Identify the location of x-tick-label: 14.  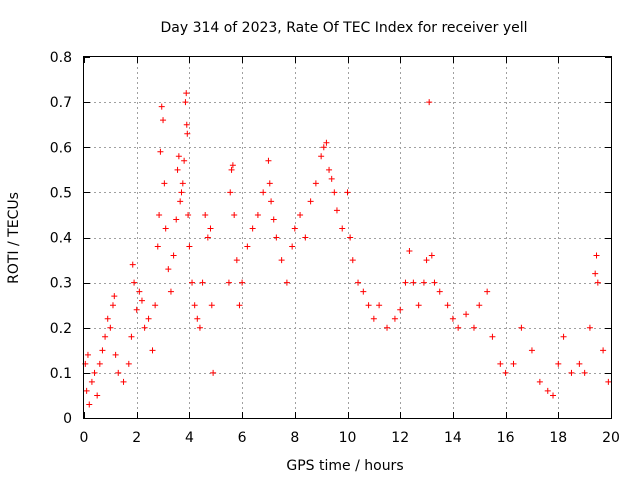
(453, 438).